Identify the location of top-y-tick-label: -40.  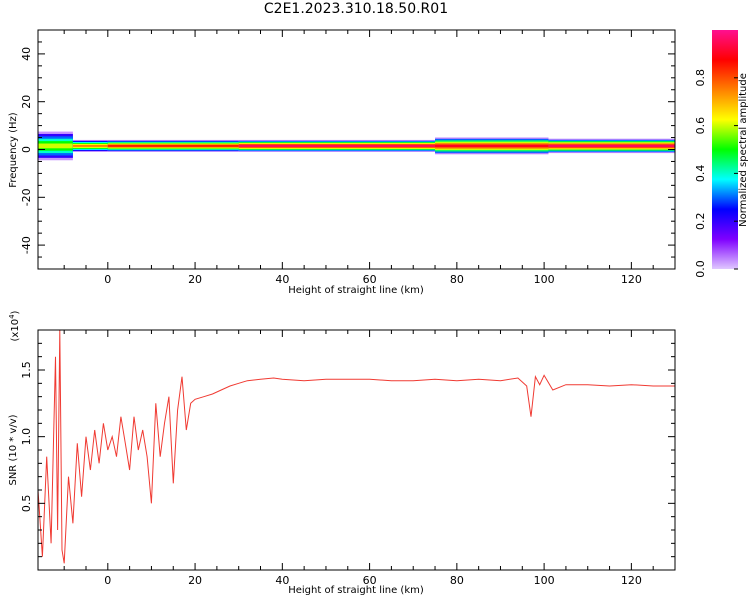
(26, 245).